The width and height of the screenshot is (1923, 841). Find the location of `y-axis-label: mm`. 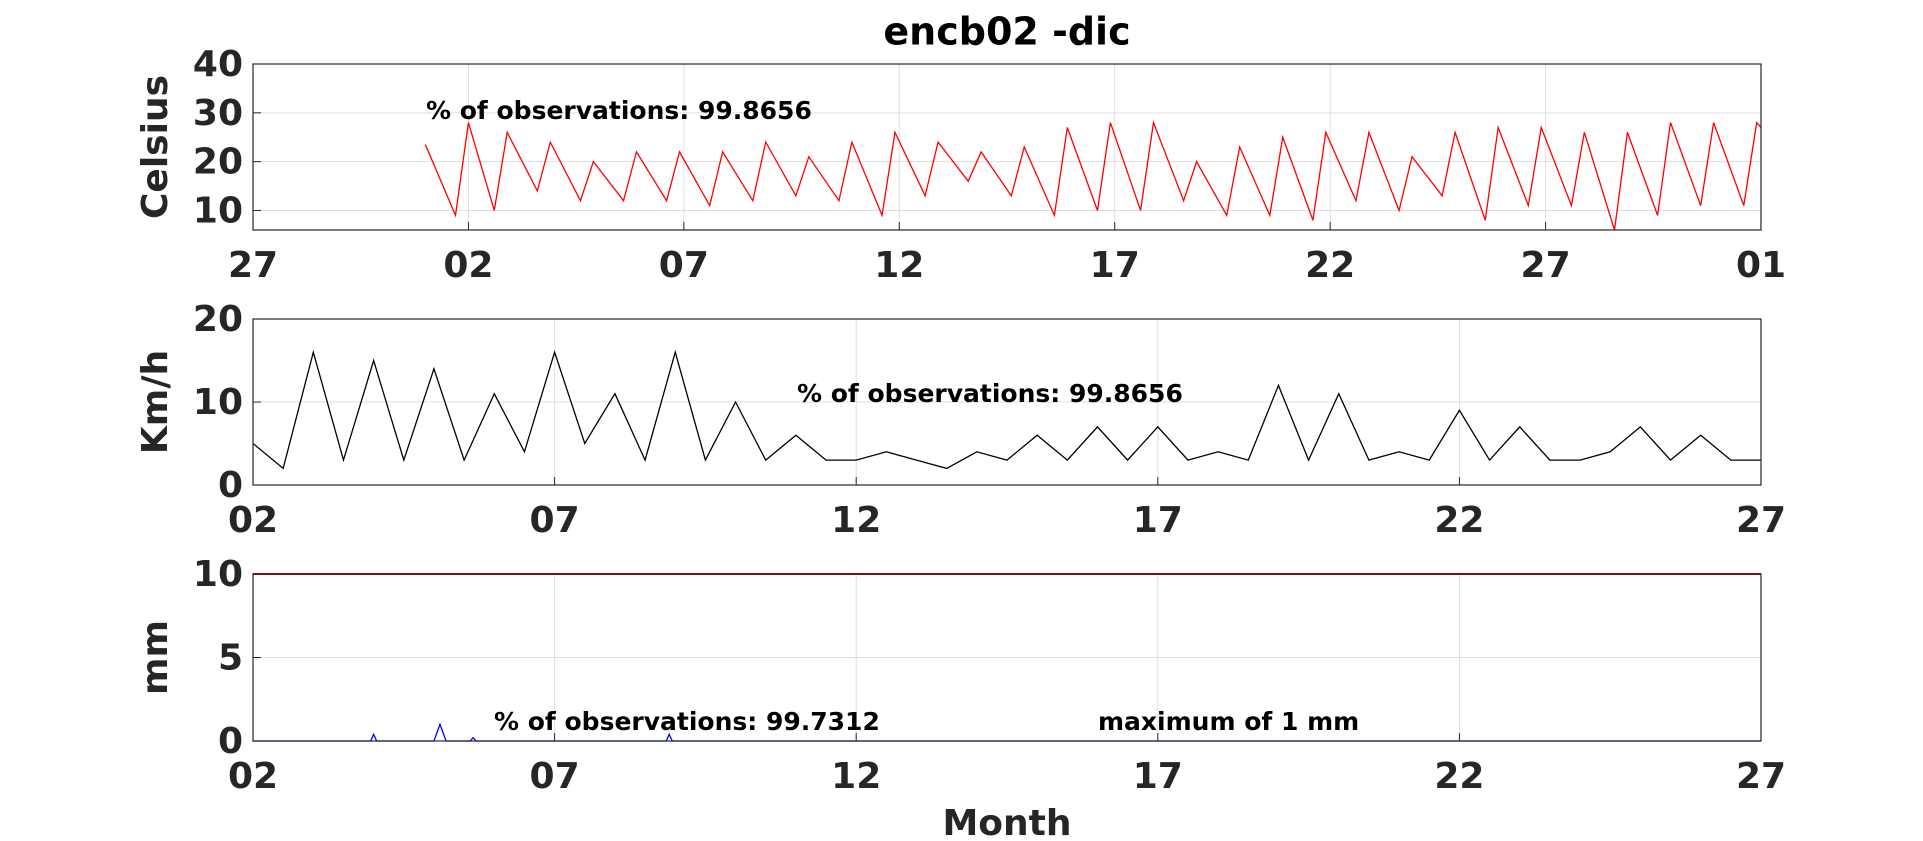

y-axis-label: mm is located at coordinates (155, 657).